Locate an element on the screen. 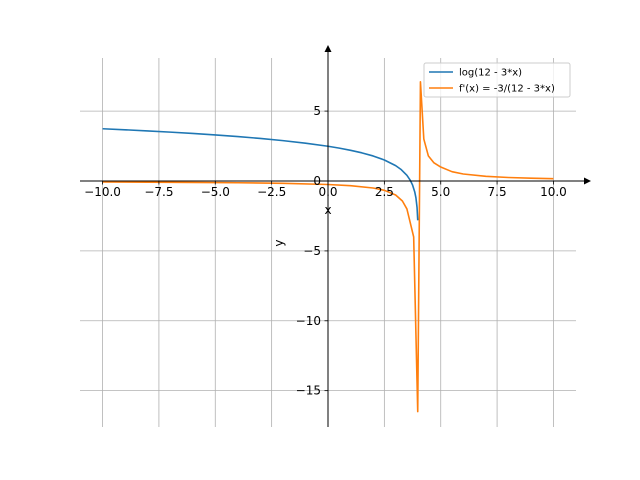 The image size is (640, 480). x-tick-label: 10.0 is located at coordinates (553, 192).